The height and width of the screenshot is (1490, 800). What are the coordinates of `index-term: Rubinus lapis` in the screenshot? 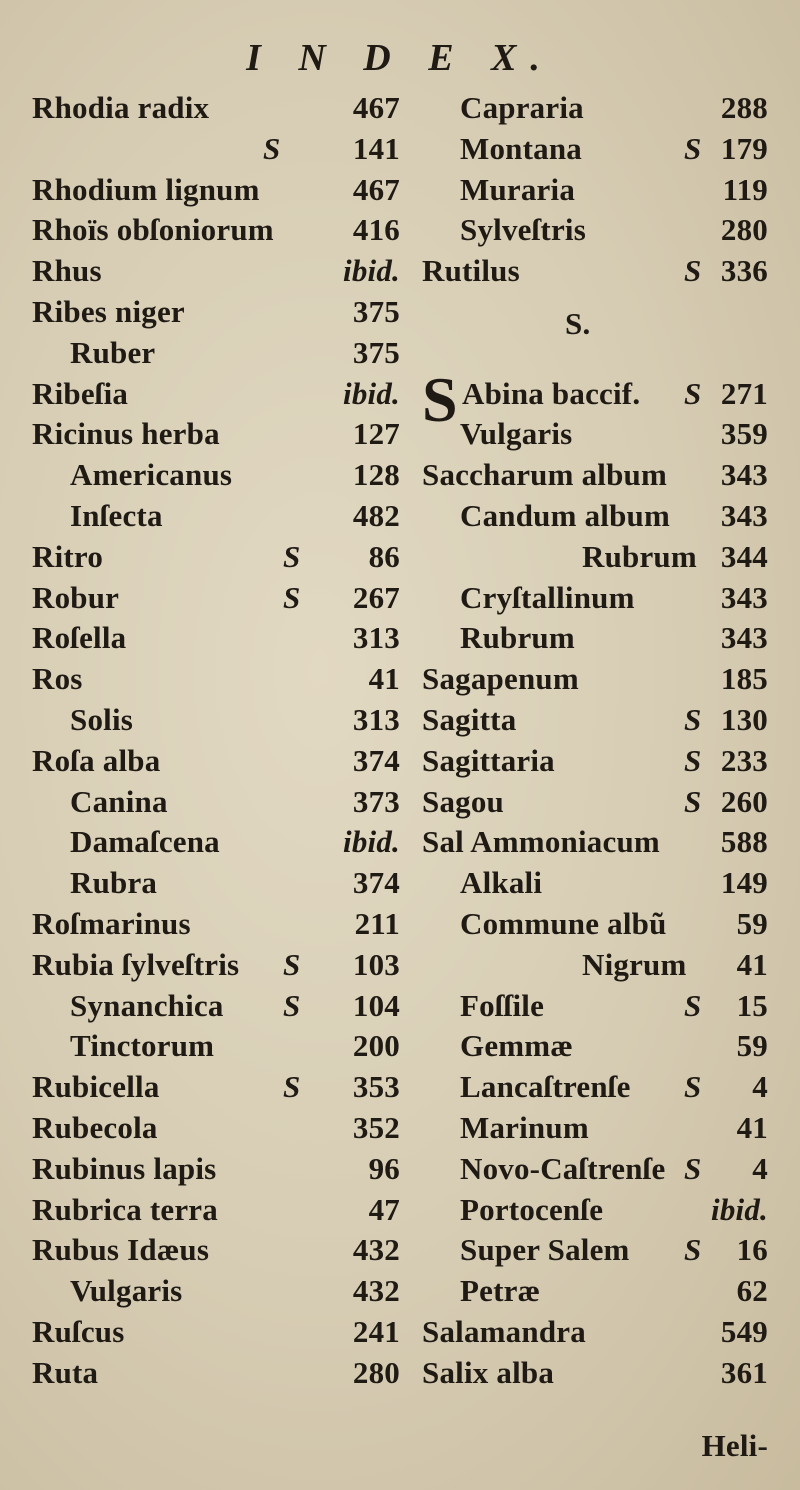 It's located at (124, 1168).